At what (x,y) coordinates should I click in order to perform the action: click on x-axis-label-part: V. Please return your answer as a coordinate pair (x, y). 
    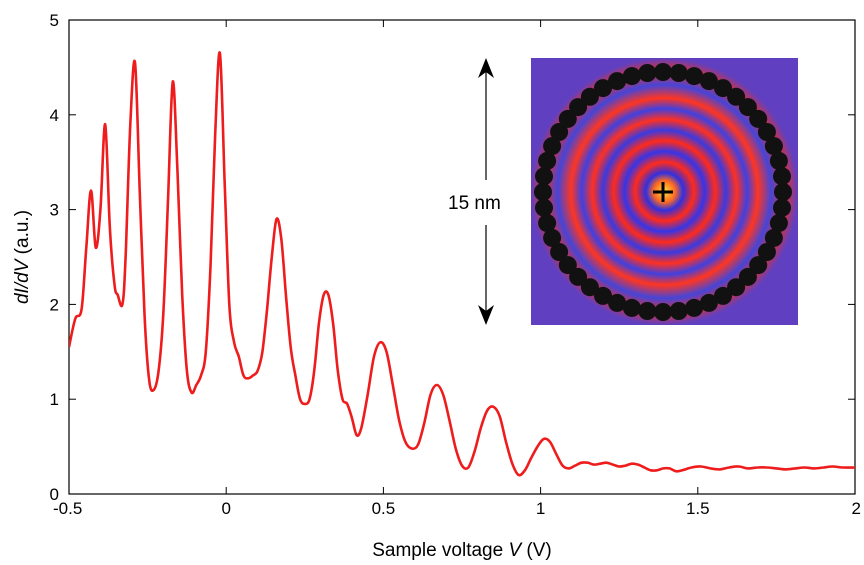
    Looking at the image, I should click on (515, 550).